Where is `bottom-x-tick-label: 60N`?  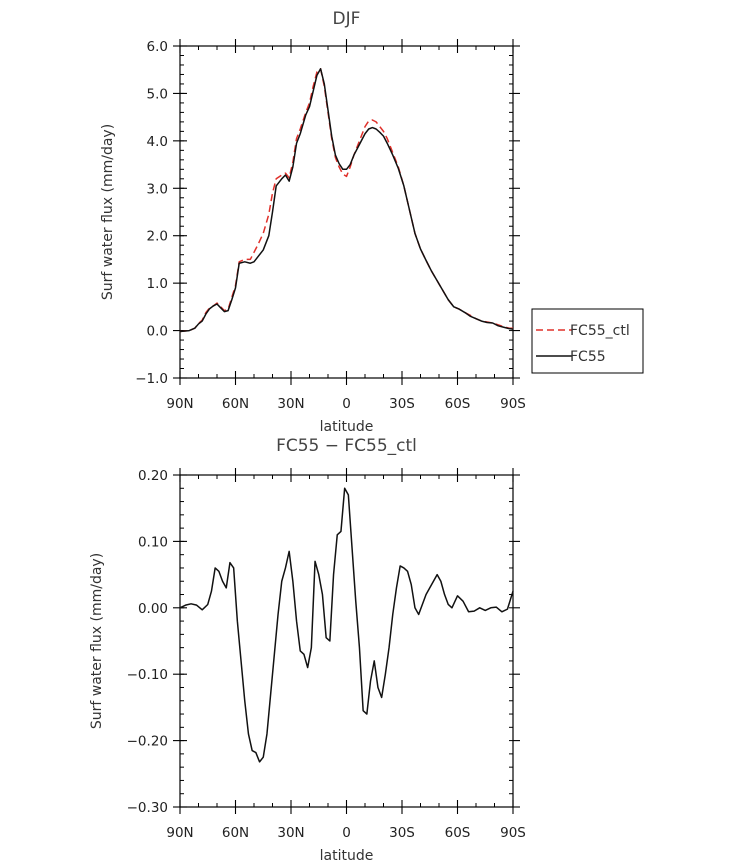 bottom-x-tick-label: 60N is located at coordinates (235, 833).